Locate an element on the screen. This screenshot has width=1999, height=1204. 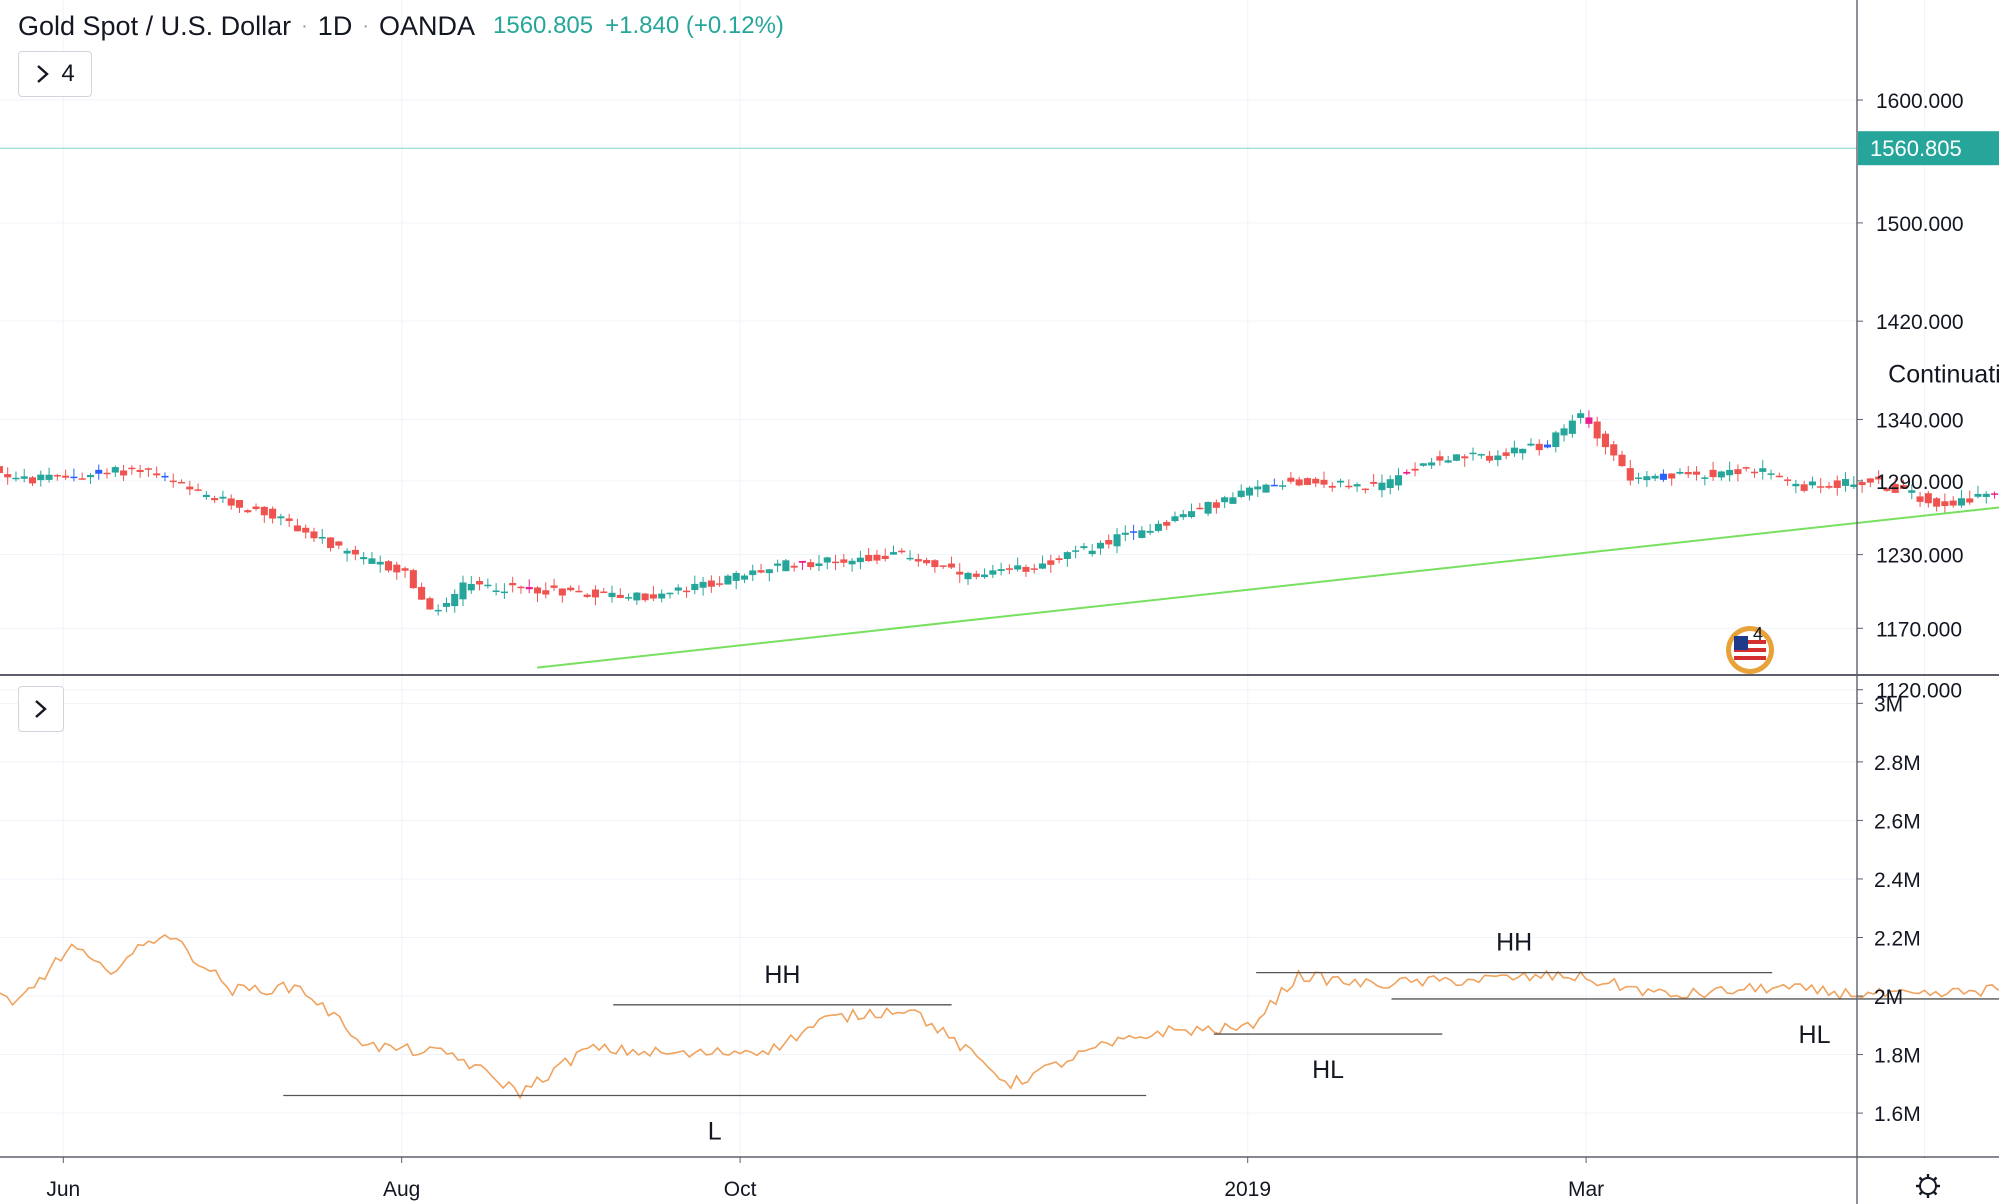
continuation-annotation: Continuation is located at coordinates (1943, 375).